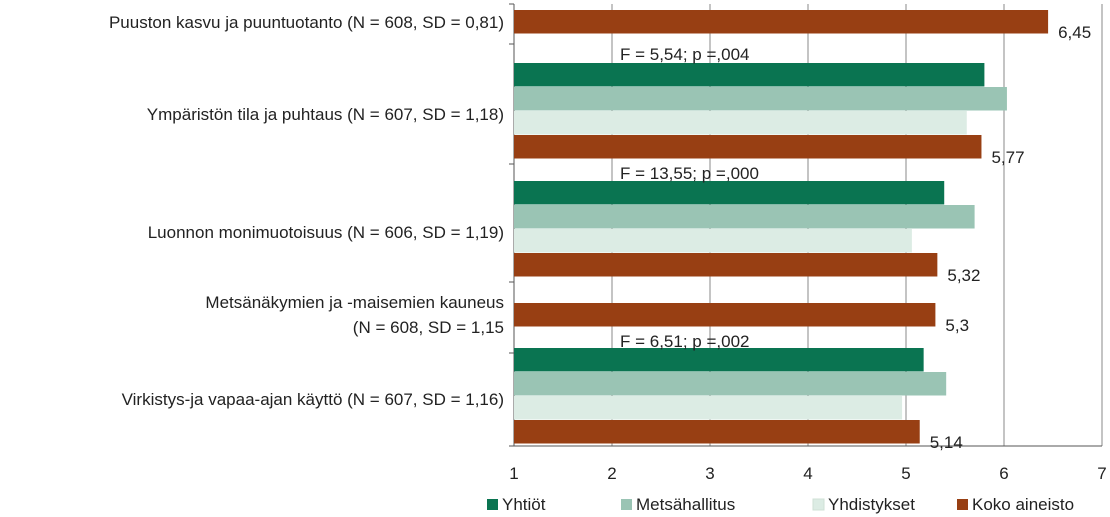 The width and height of the screenshot is (1110, 517). What do you see at coordinates (684, 341) in the screenshot?
I see `stat-annotation: F = 6,51; p =,002` at bounding box center [684, 341].